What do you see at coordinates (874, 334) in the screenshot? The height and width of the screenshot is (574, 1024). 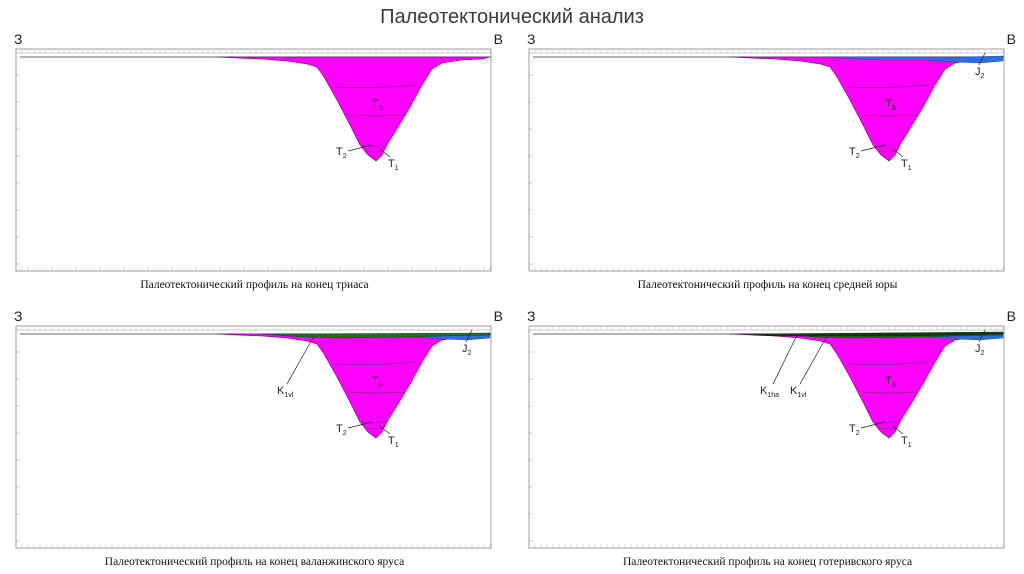 I see `hauterivian-layer` at bounding box center [874, 334].